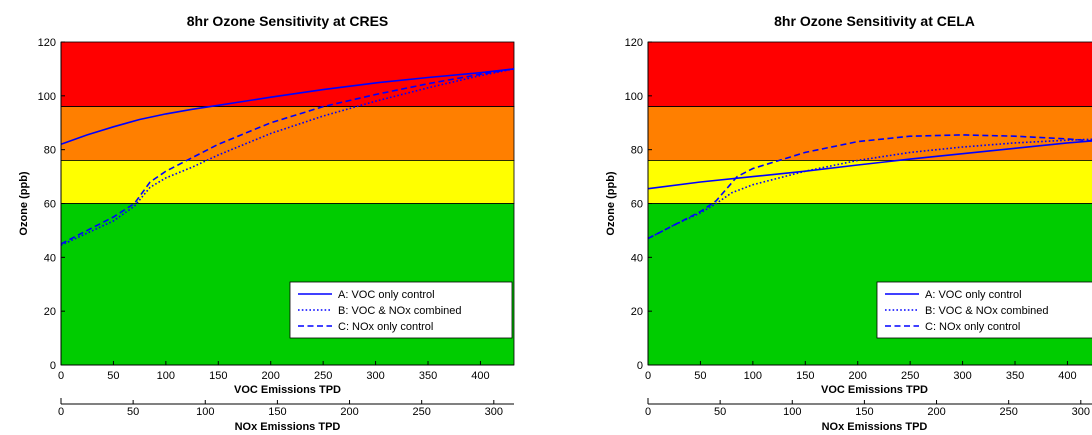 Image resolution: width=1092 pixels, height=435 pixels. I want to click on chart-title: 8hr Ozone Sensitivity at CRES, so click(288, 21).